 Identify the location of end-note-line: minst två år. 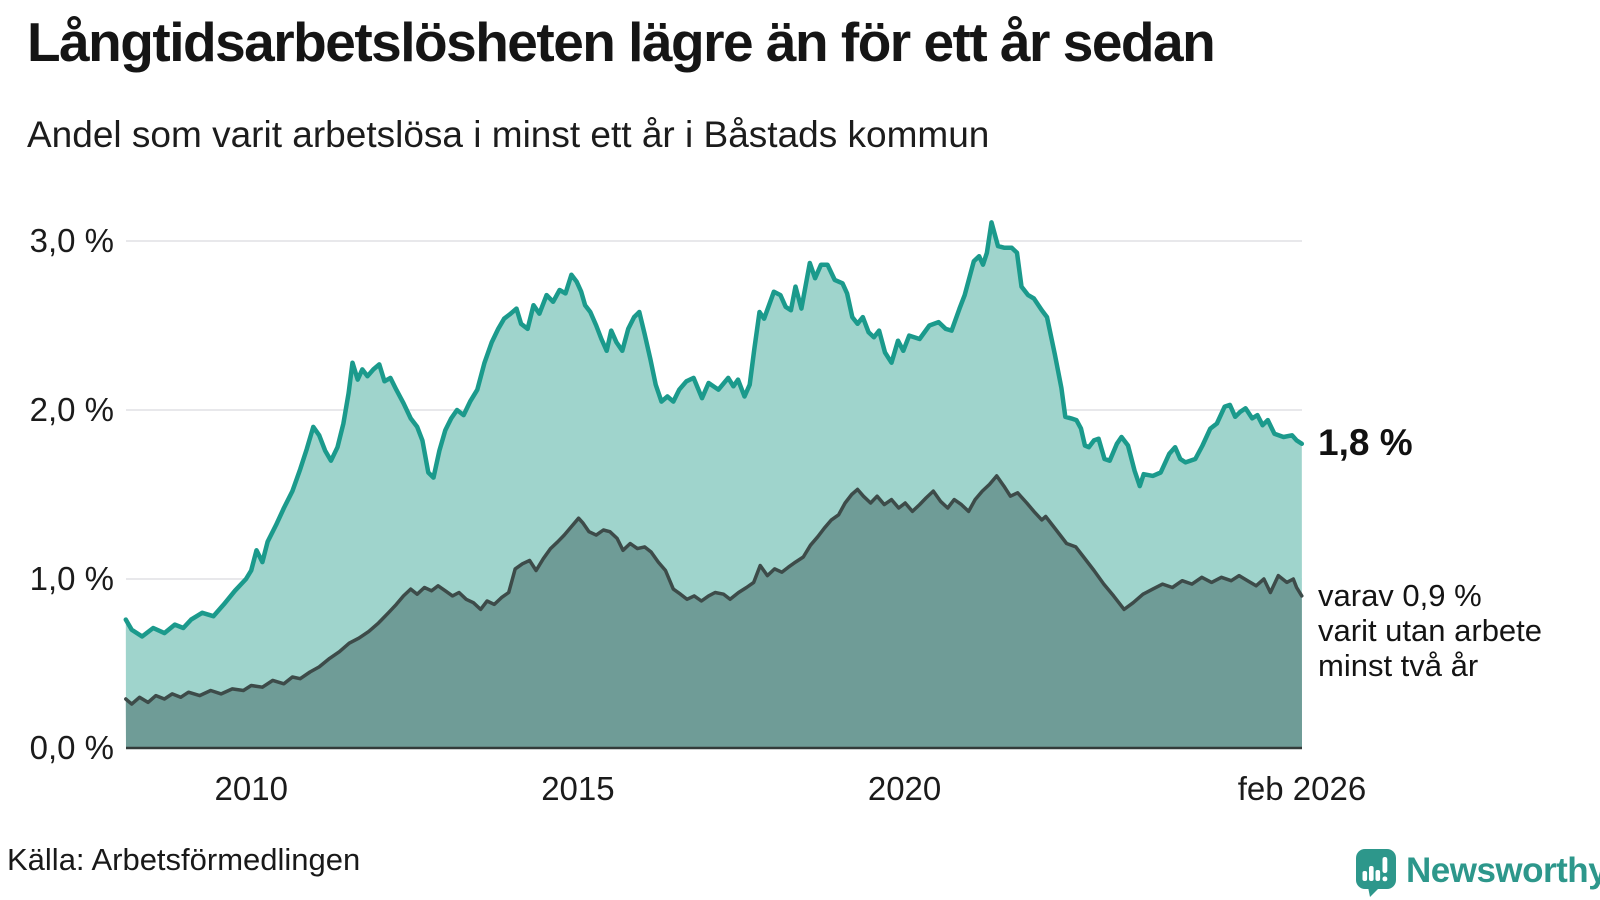
(1398, 665).